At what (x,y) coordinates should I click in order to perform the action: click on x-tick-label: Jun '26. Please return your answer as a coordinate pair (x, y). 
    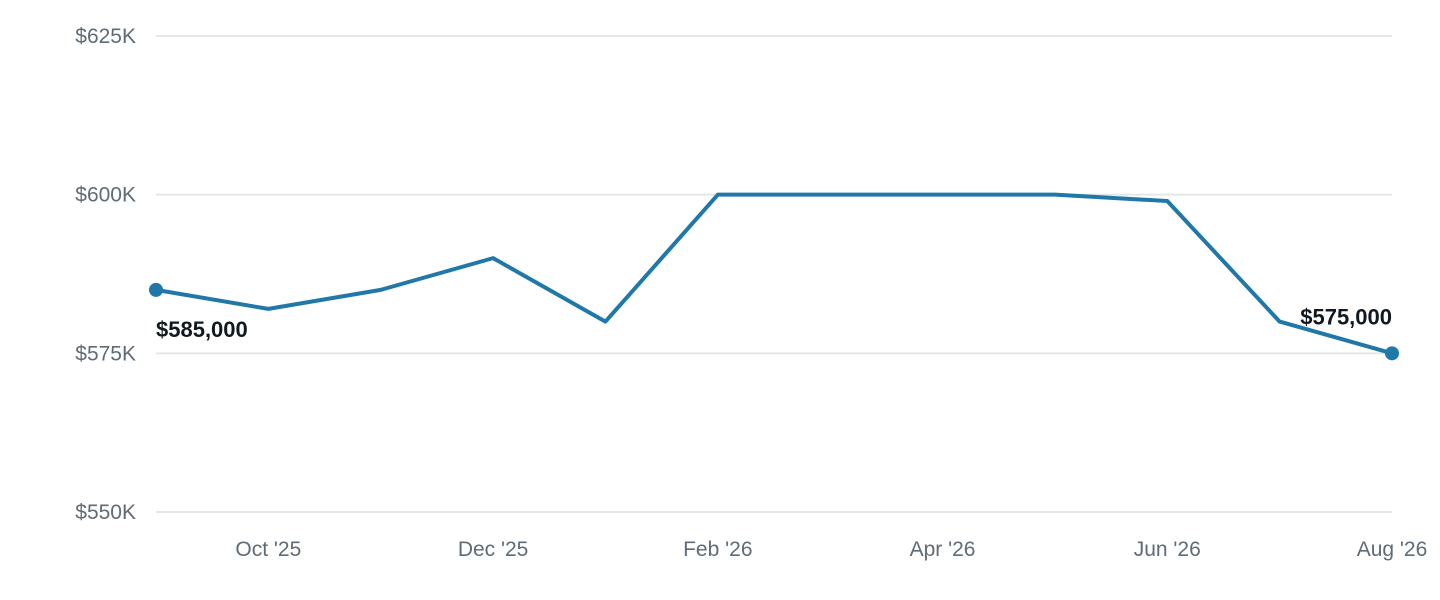
    Looking at the image, I should click on (1167, 549).